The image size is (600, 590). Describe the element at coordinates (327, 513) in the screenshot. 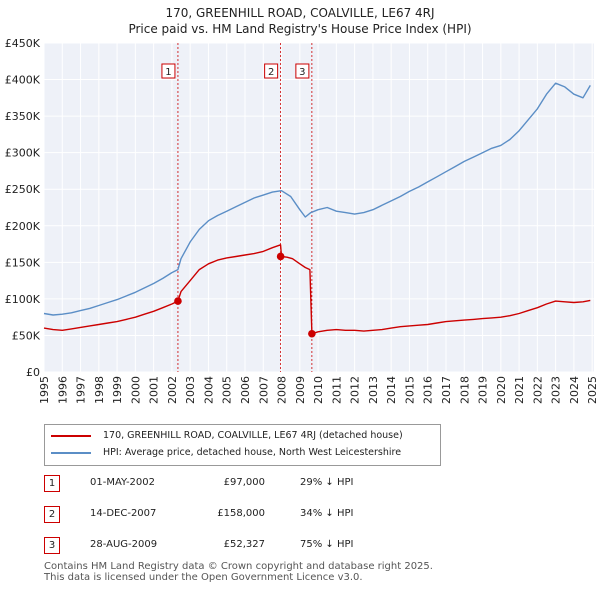

I see `transaction-hpi-diff: 34% ↓ HPI` at that location.